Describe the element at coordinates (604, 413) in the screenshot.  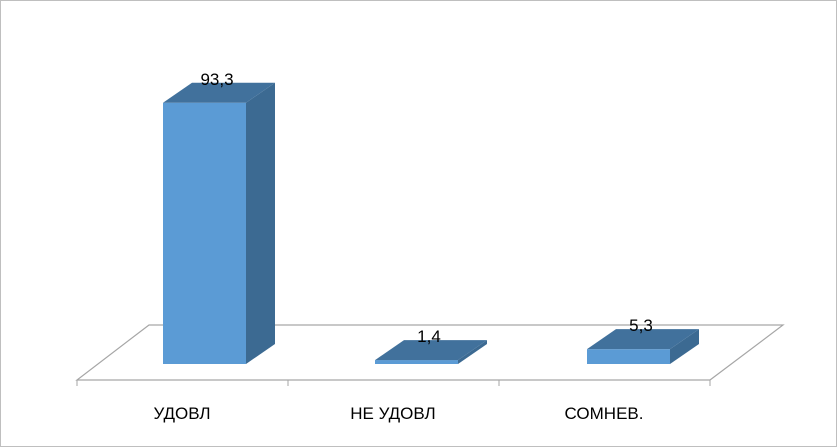
I see `category-label: СОМНЕВ.` at that location.